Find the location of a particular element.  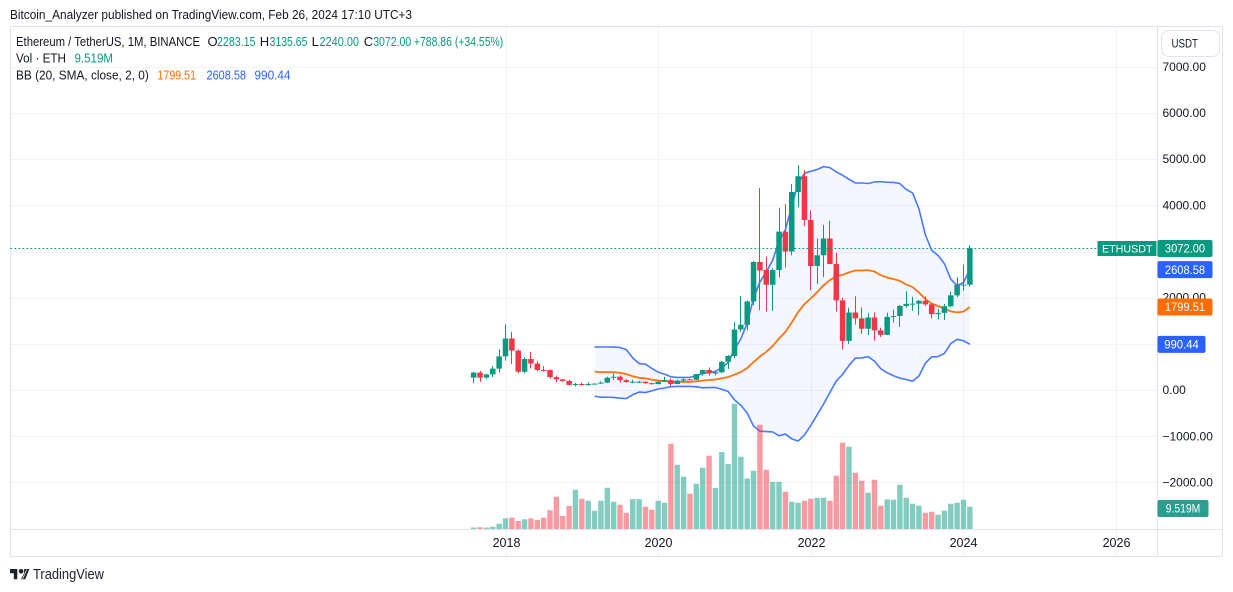

svg-text: 3135.65 is located at coordinates (289, 41).